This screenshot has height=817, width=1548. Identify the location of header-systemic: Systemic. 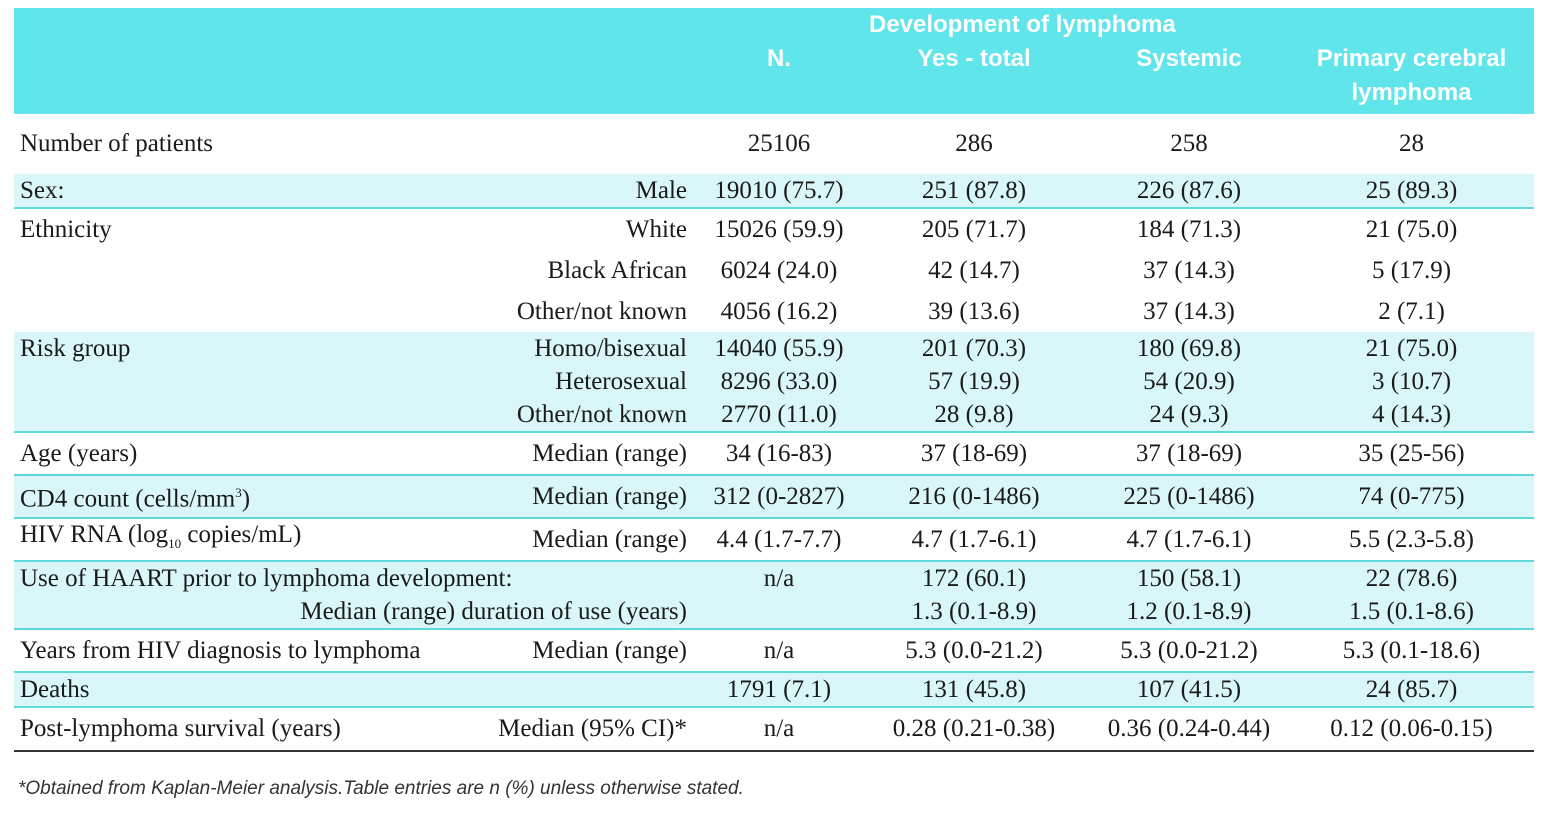
(1189, 78).